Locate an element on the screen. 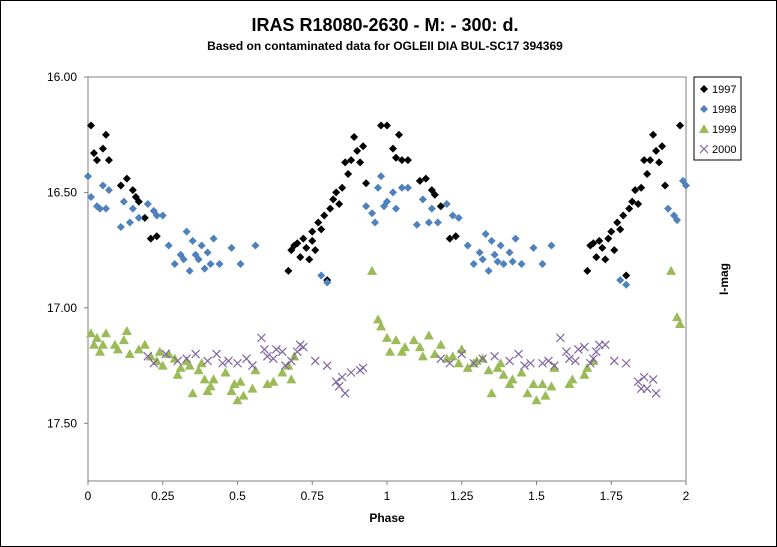 The width and height of the screenshot is (777, 547). legend-marker-1999 is located at coordinates (704, 128).